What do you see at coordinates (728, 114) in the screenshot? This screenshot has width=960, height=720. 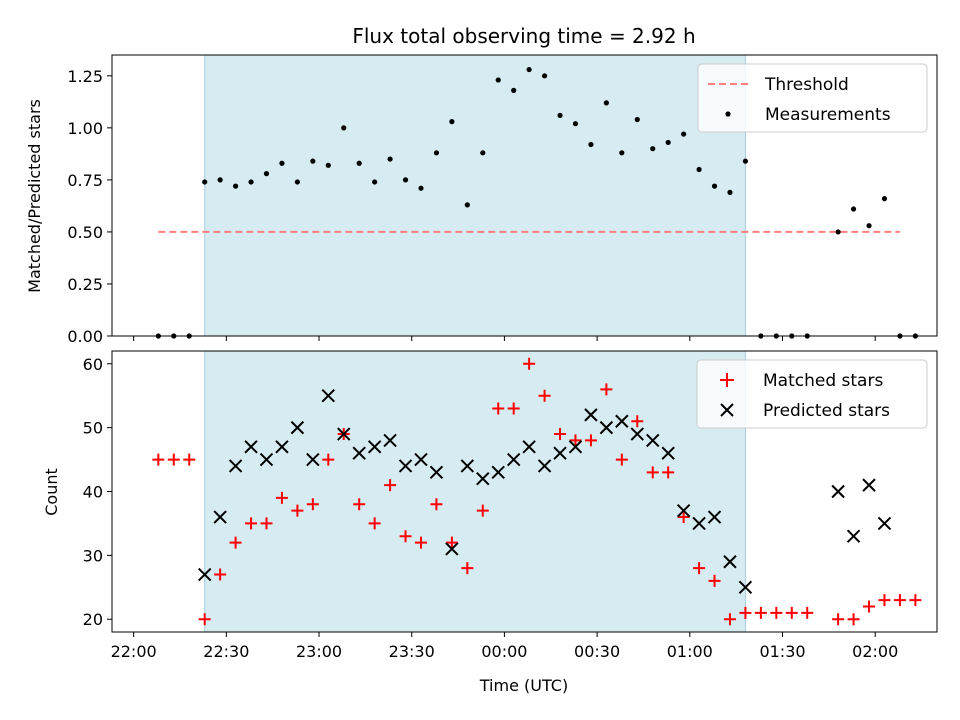 I see `legend-measurements-marker` at bounding box center [728, 114].